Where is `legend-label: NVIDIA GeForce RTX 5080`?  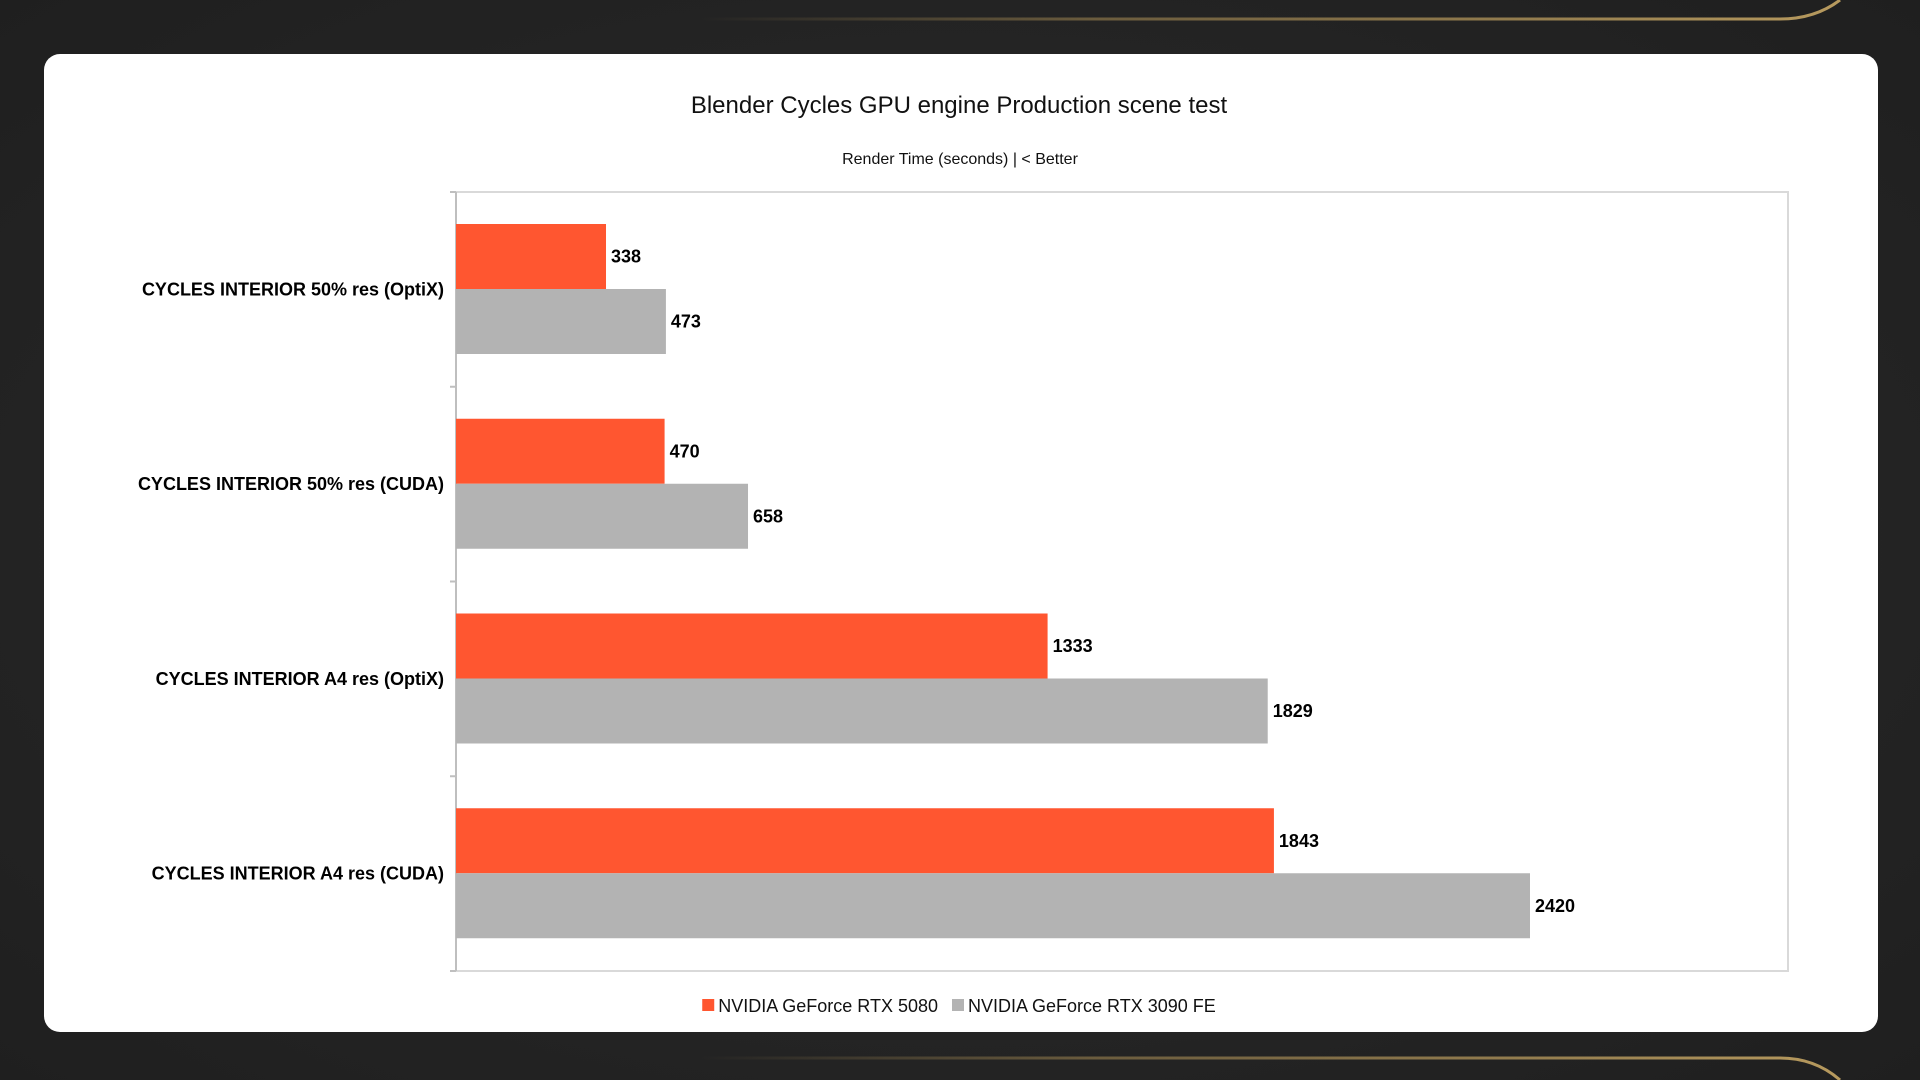
legend-label: NVIDIA GeForce RTX 5080 is located at coordinates (828, 1006).